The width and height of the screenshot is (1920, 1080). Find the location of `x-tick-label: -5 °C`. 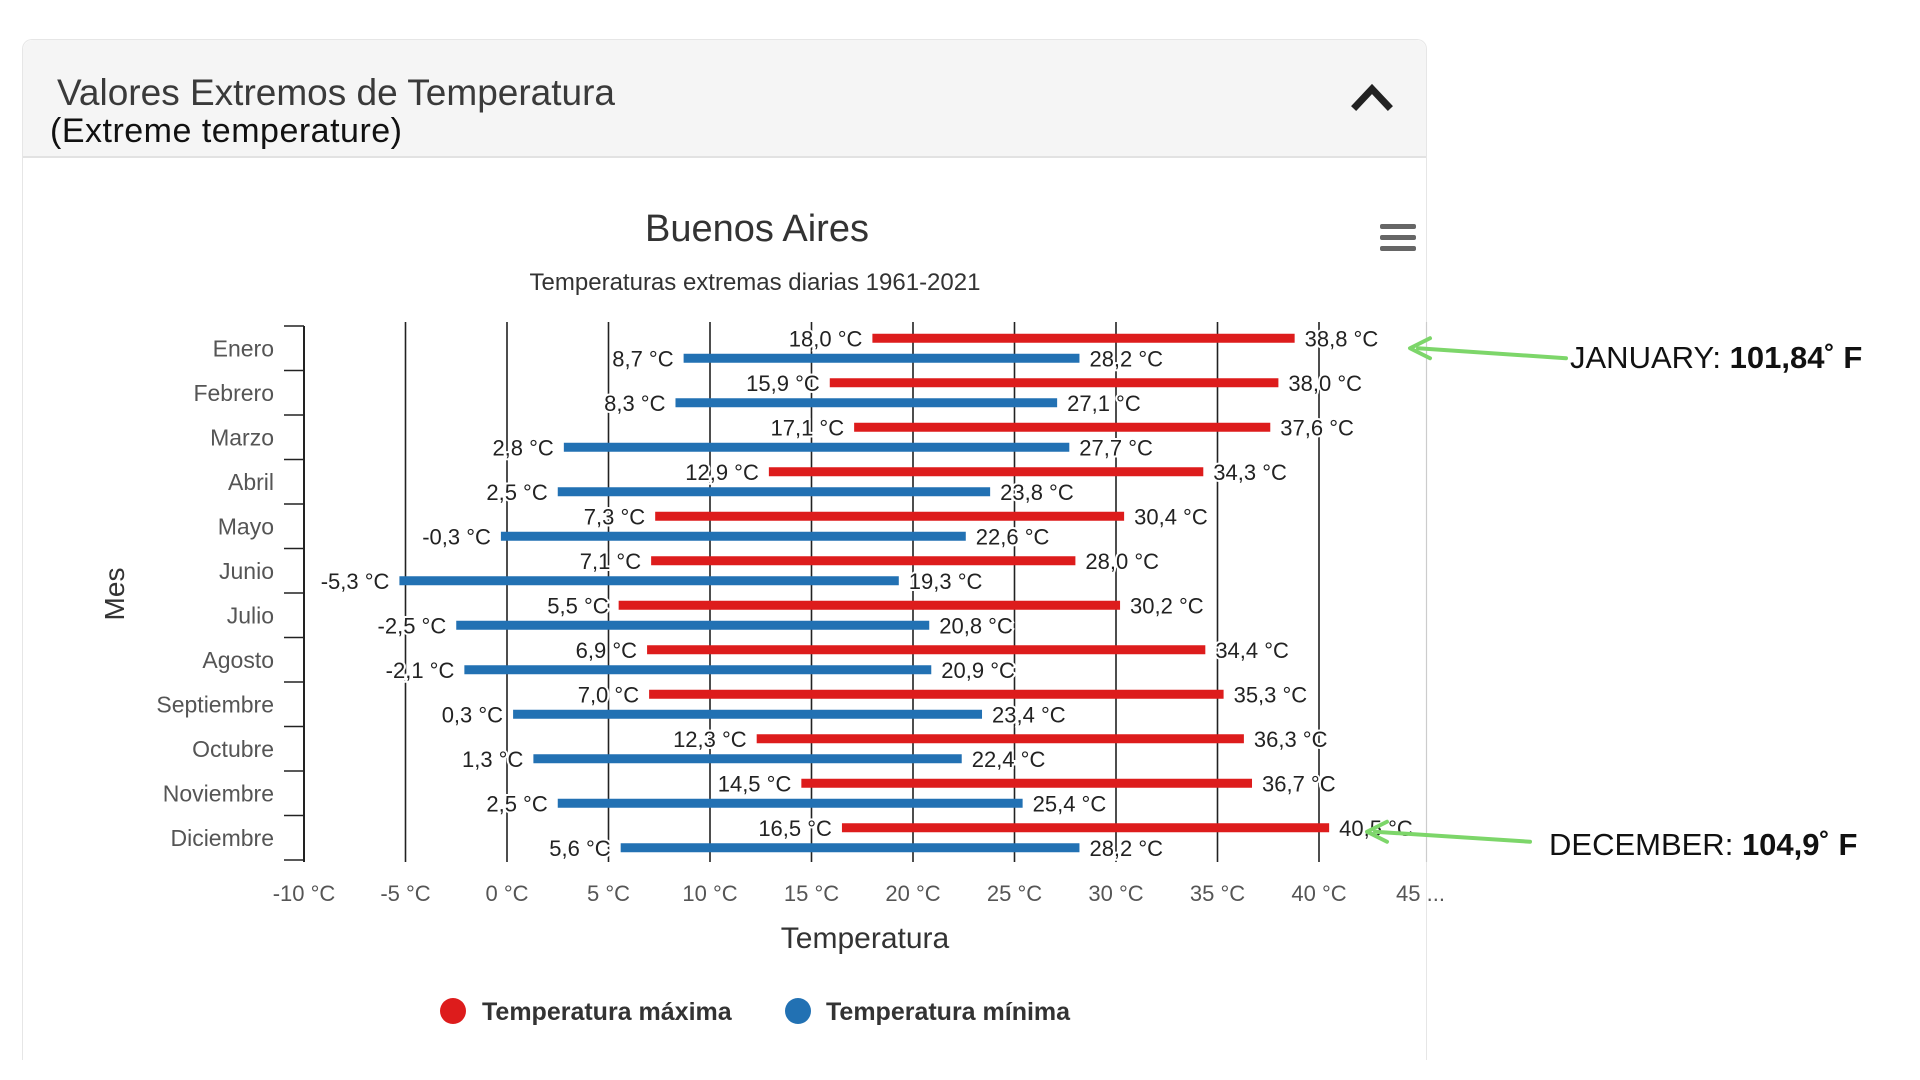

x-tick-label: -5 °C is located at coordinates (405, 893).